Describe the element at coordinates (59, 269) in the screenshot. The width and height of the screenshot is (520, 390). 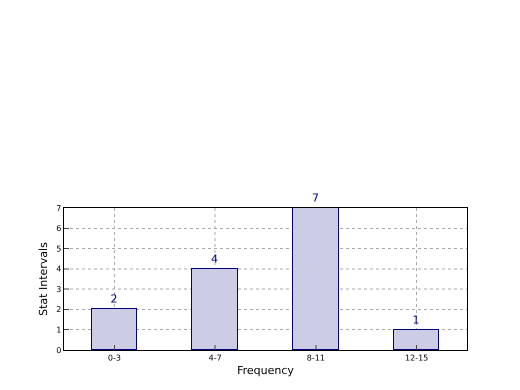
I see `y-tick-label: 4` at that location.